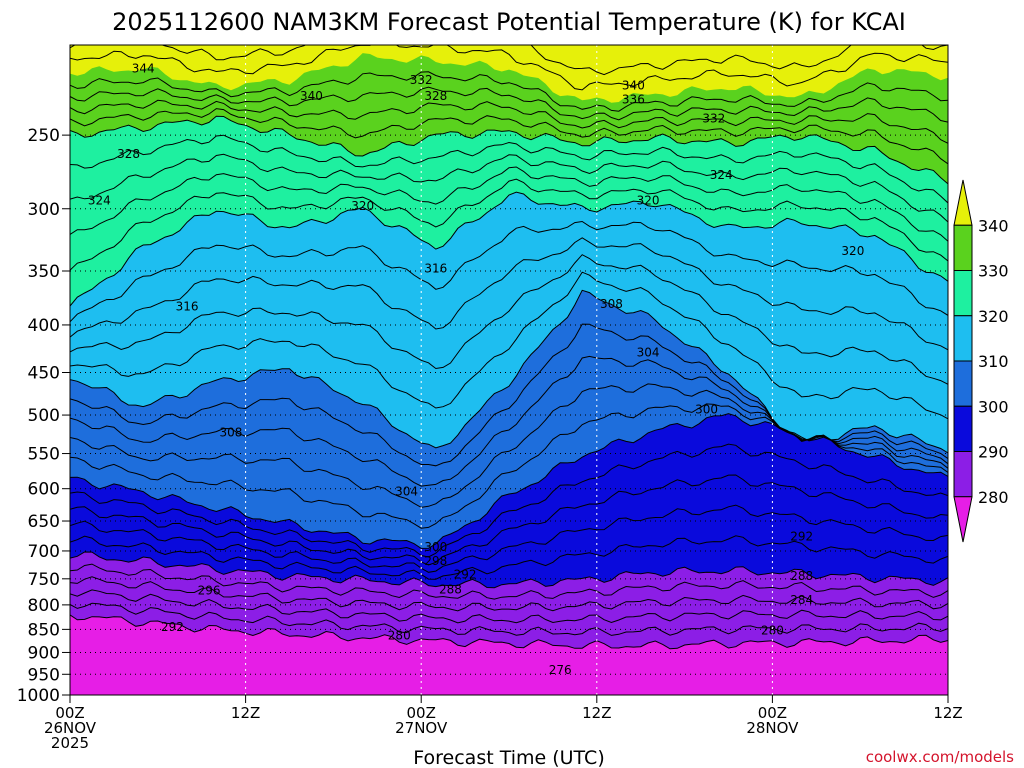 The width and height of the screenshot is (1024, 768). I want to click on y-tick-label: 300, so click(44, 210).